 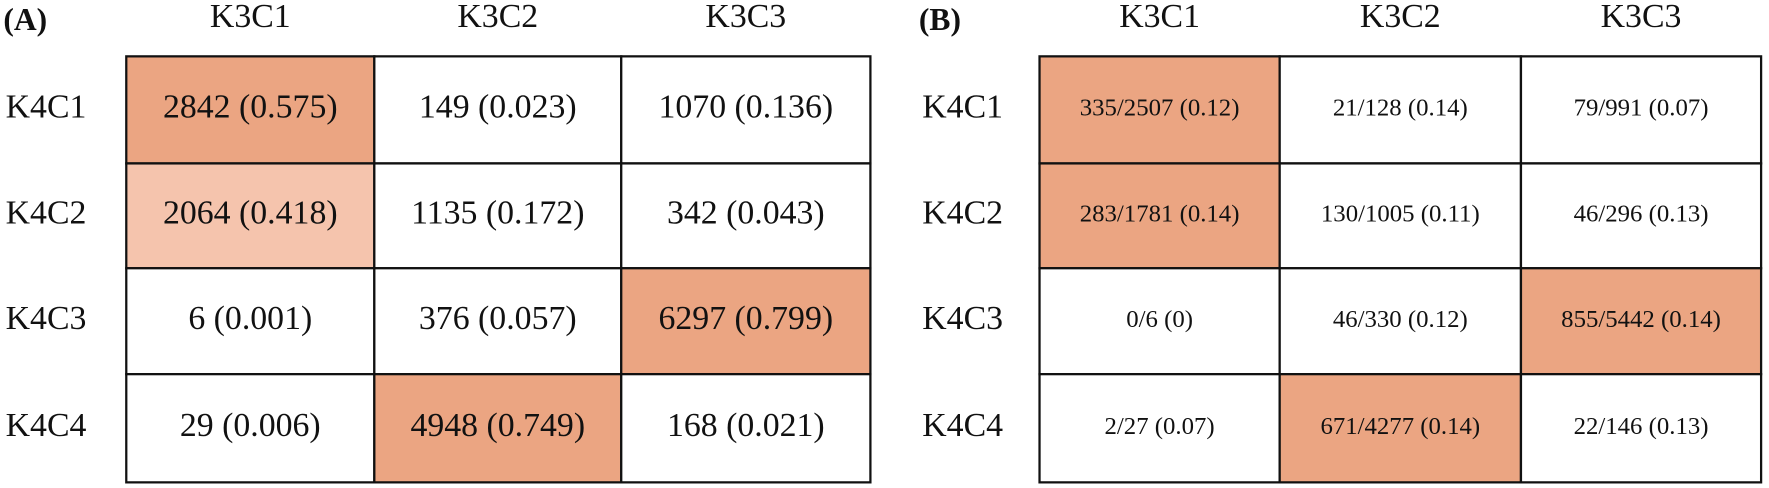 I want to click on cell-text: 130/1005 (0.11), so click(x=1400, y=214).